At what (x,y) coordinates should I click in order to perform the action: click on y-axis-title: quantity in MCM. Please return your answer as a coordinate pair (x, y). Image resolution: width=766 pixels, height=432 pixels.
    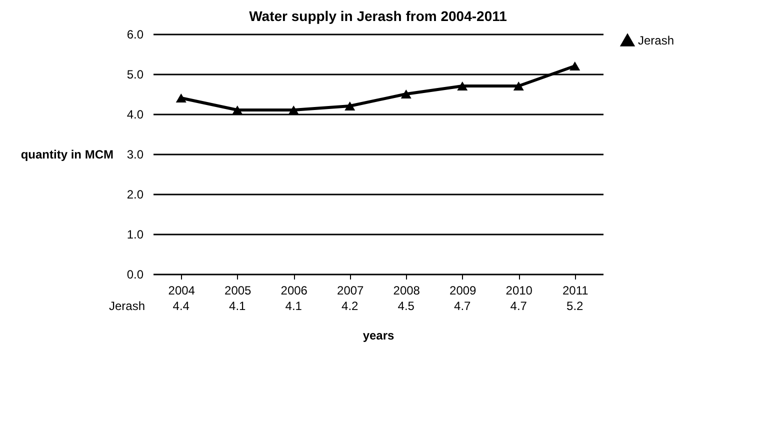
    Looking at the image, I should click on (67, 155).